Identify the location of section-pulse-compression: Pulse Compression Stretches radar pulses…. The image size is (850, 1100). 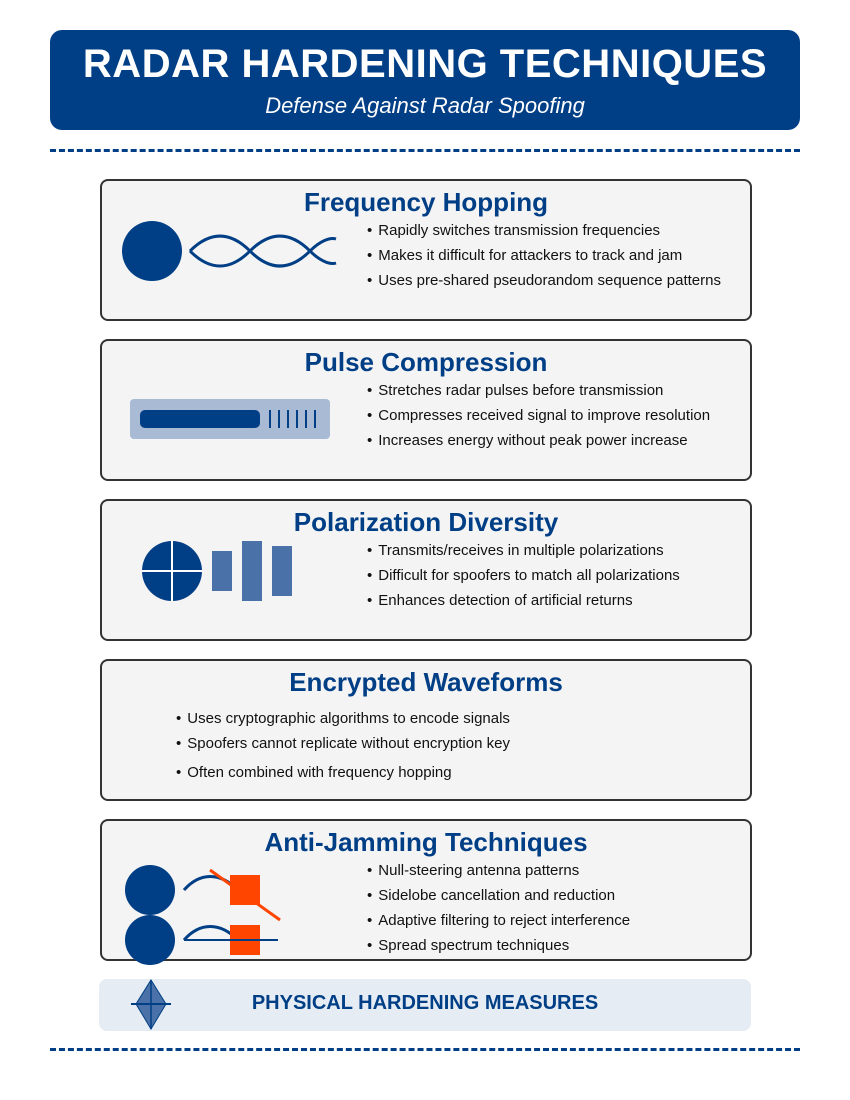
(426, 410).